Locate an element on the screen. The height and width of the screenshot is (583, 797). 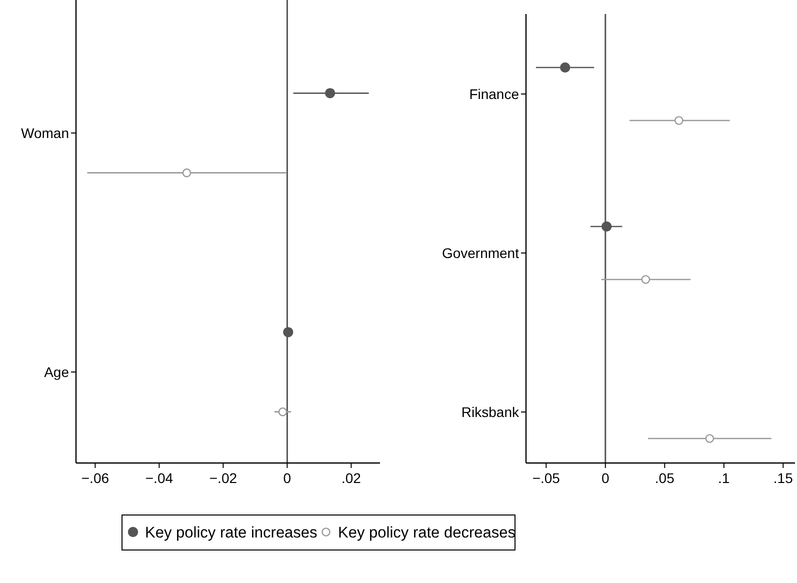
x-tick-label: −.02 is located at coordinates (223, 478).